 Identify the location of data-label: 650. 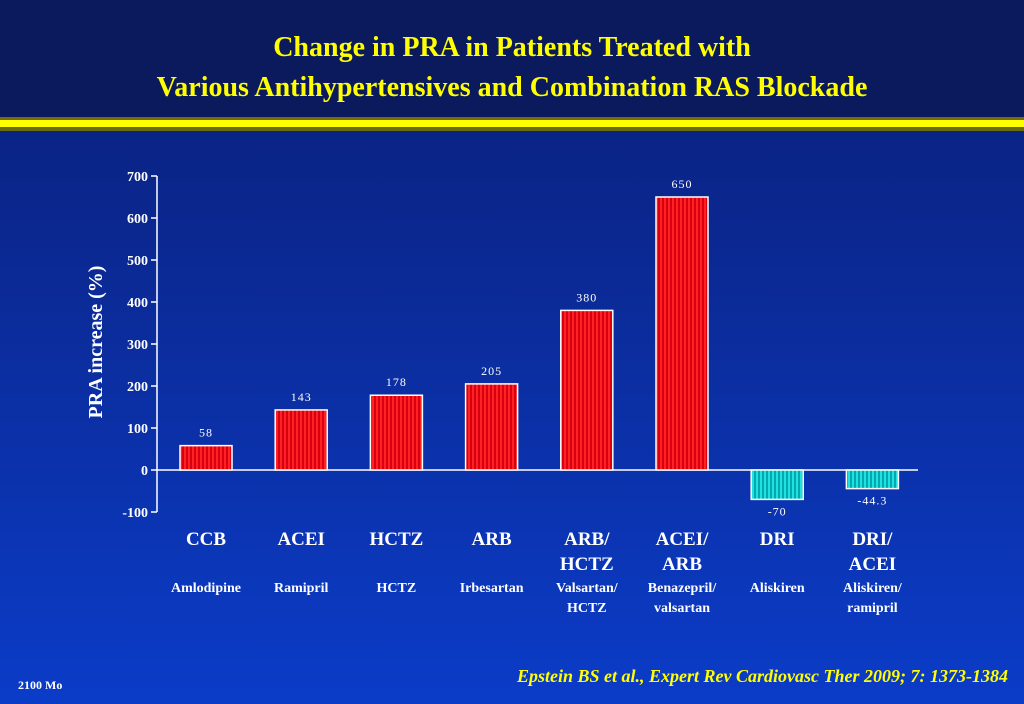
(682, 184).